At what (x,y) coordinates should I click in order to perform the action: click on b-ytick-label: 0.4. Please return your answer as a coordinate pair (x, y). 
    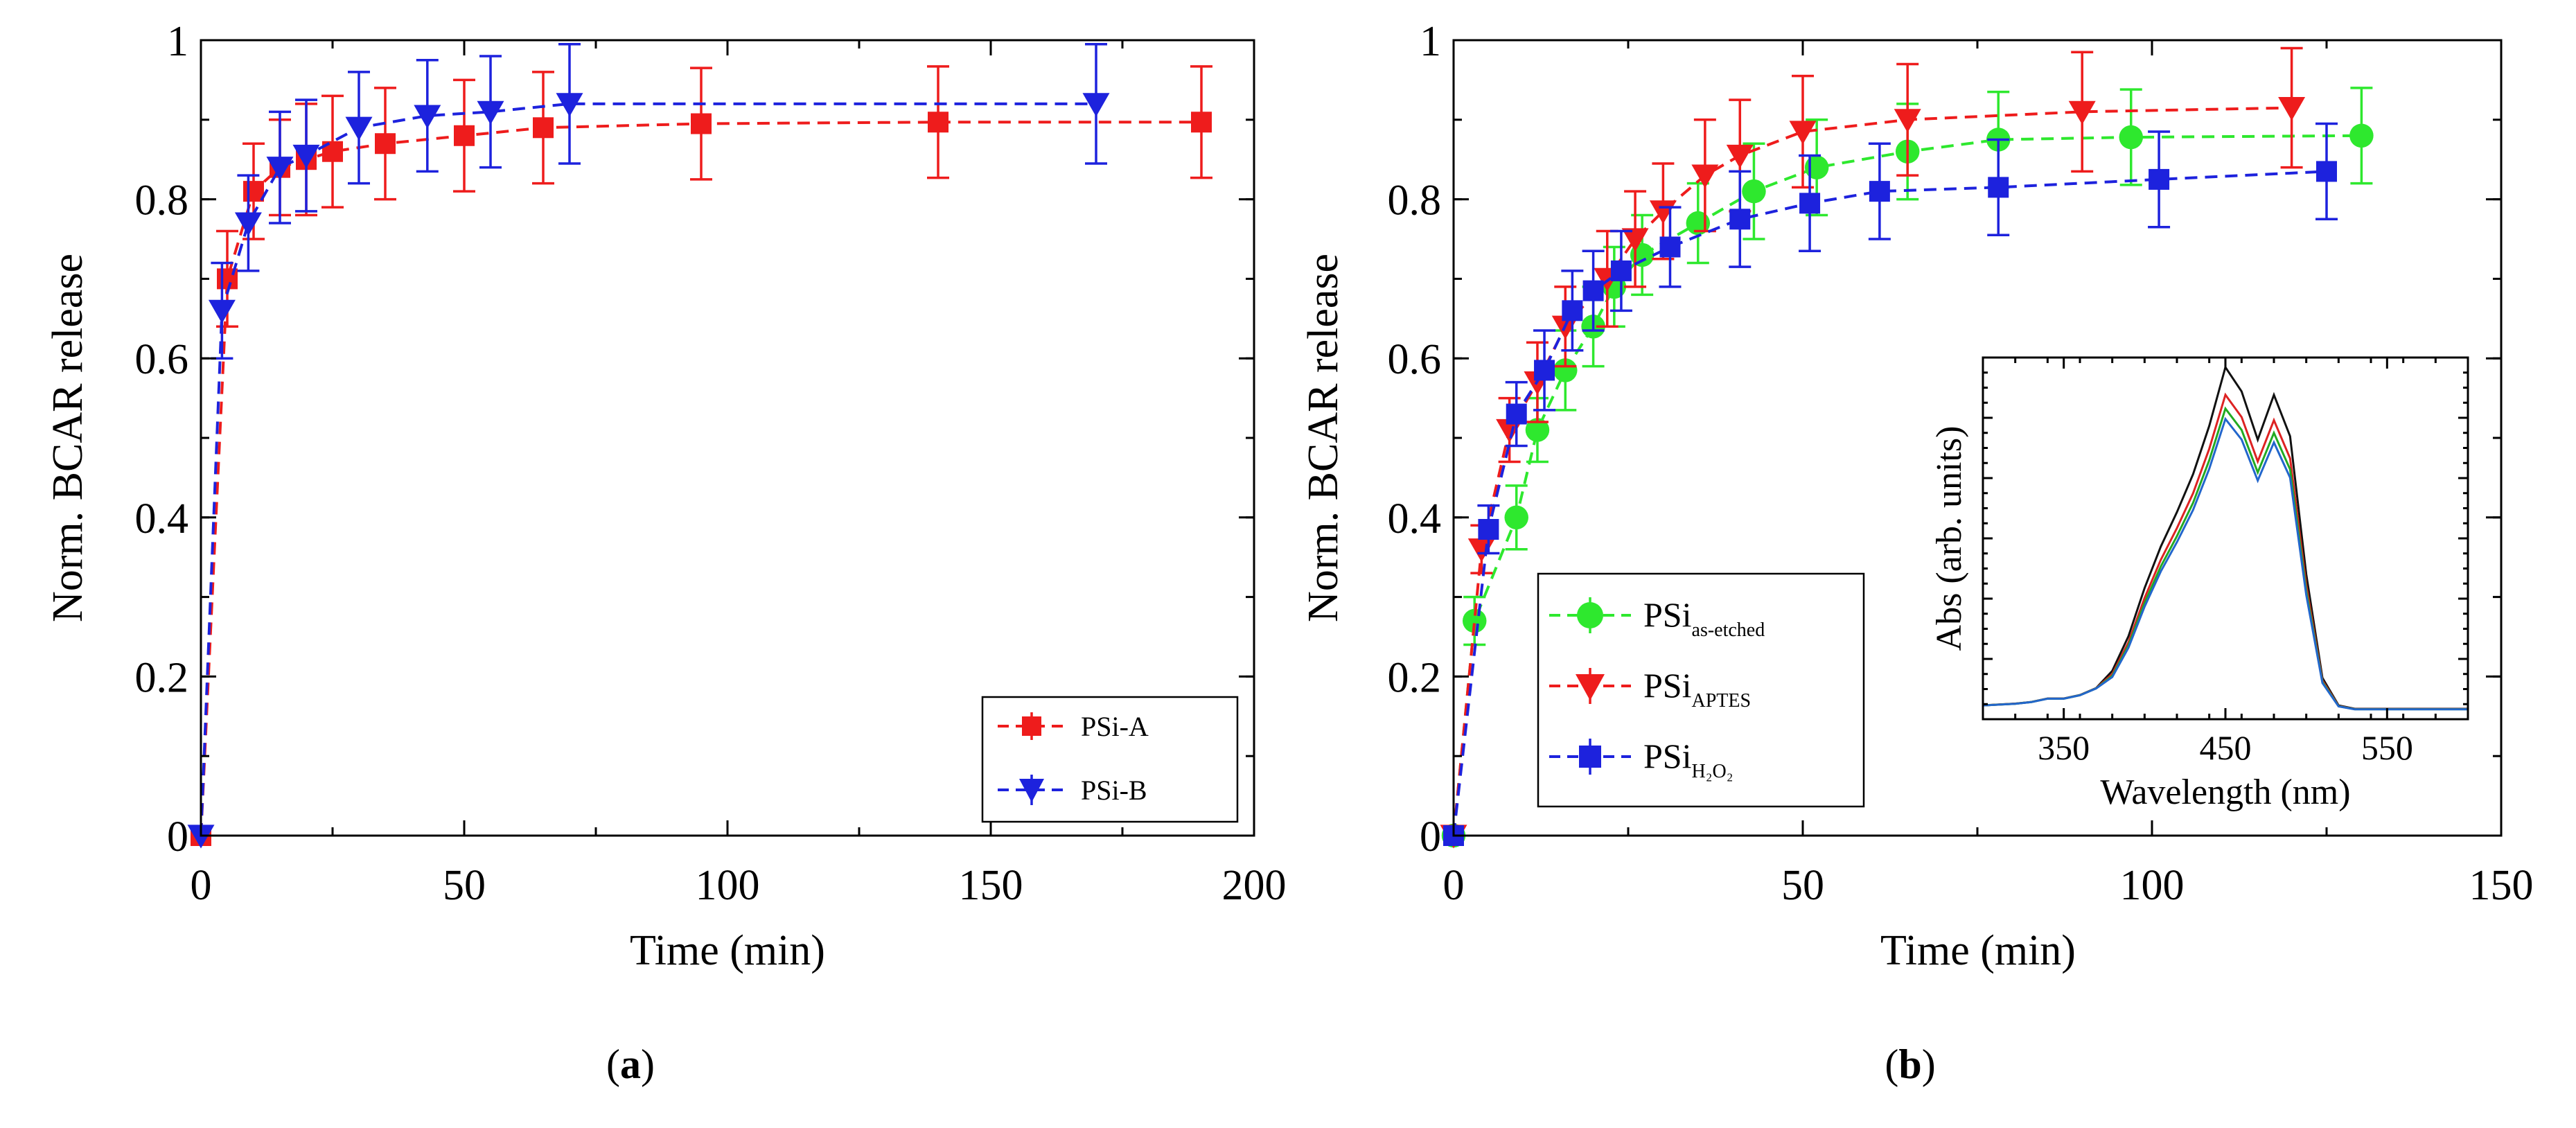
    Looking at the image, I should click on (1415, 519).